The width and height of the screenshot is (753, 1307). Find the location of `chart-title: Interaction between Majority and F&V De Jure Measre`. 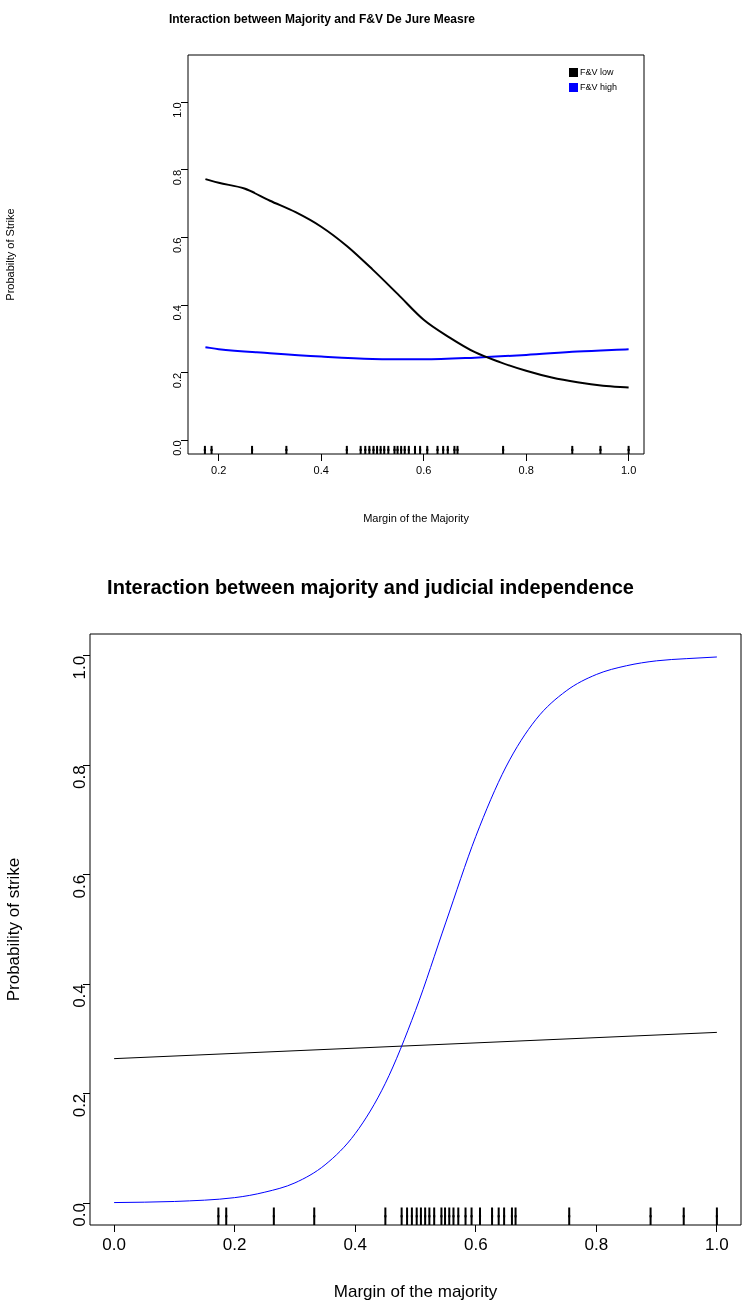

chart-title: Interaction between Majority and F&V De Jure Measre is located at coordinates (322, 18).